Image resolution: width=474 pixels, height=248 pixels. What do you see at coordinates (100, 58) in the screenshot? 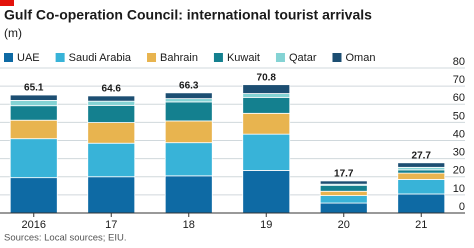
I see `legend-label: Saudi Arabia` at bounding box center [100, 58].